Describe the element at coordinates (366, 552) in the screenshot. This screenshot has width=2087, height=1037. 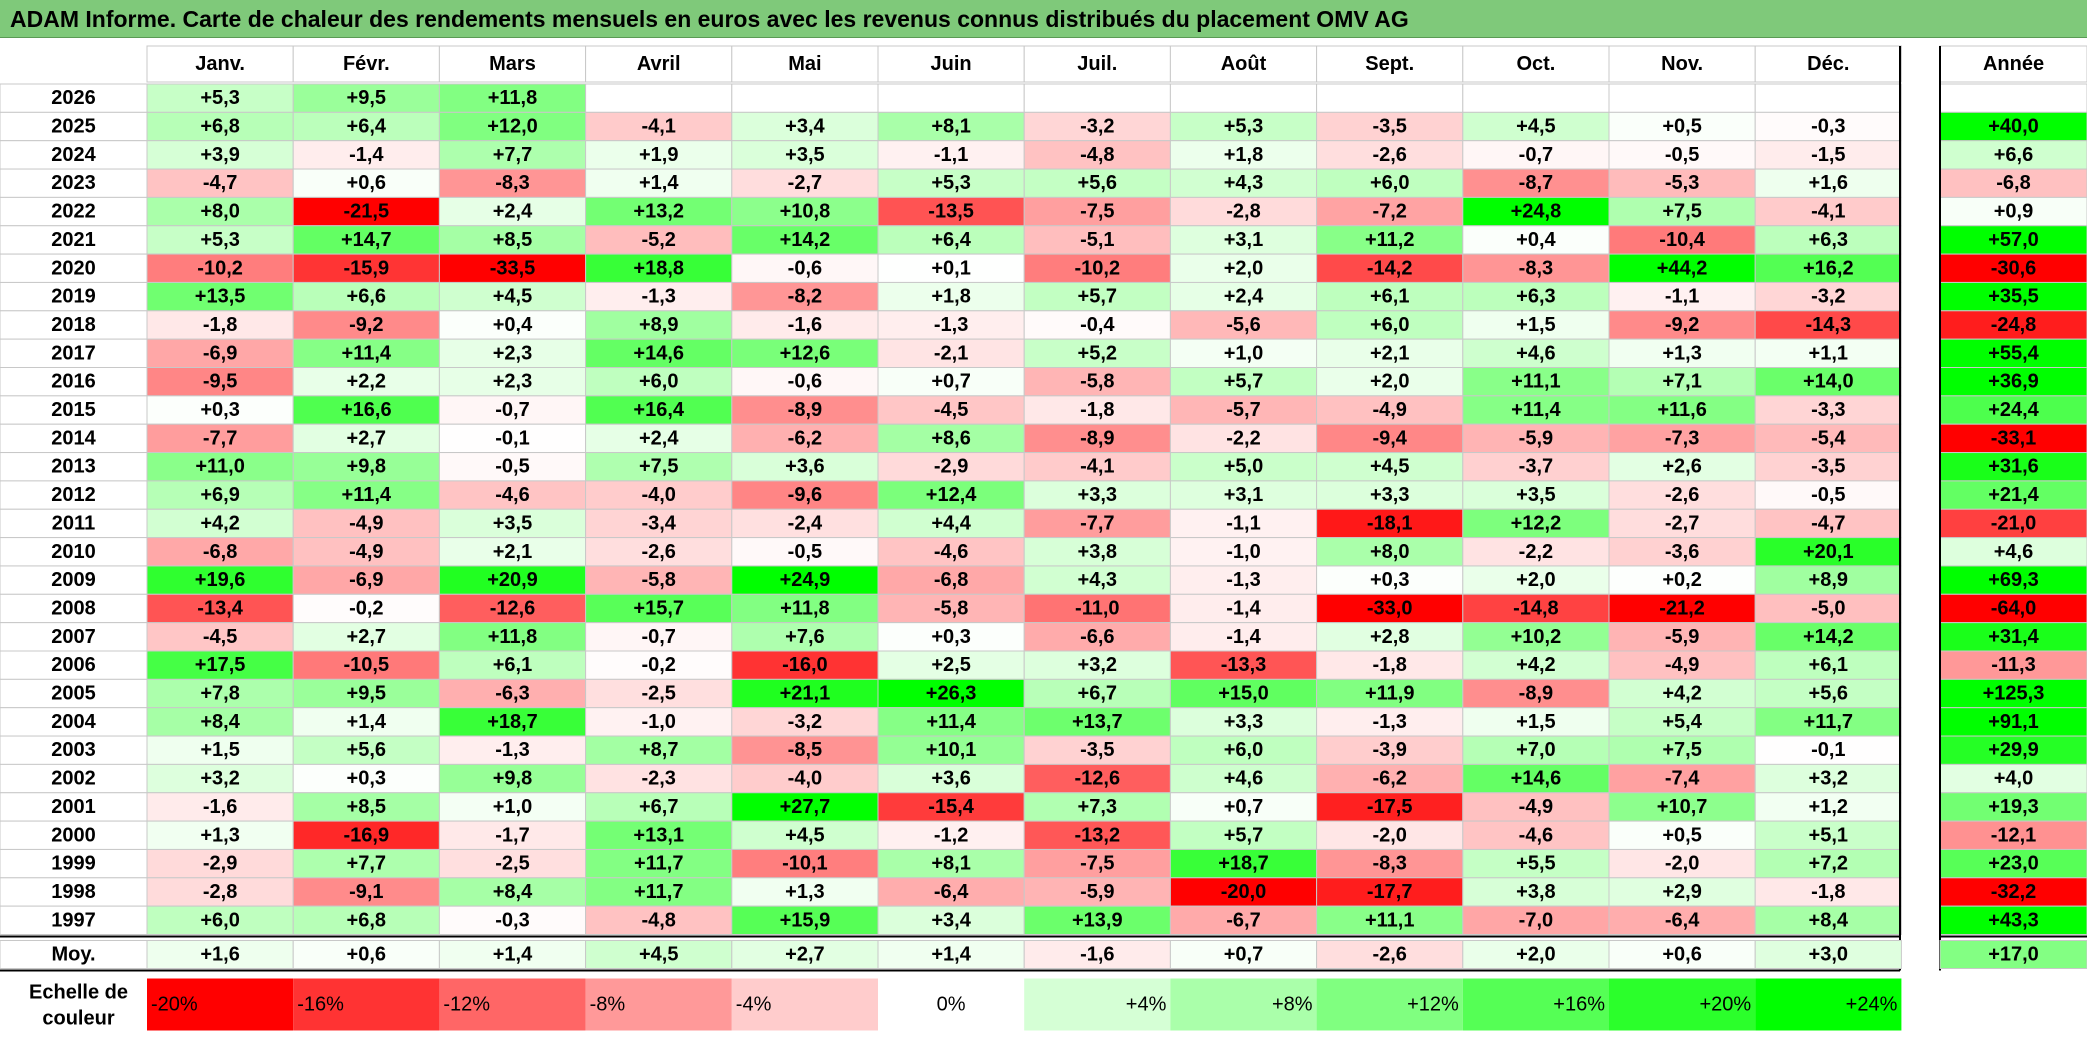
I see `heatmap-value-label: -4,9` at that location.